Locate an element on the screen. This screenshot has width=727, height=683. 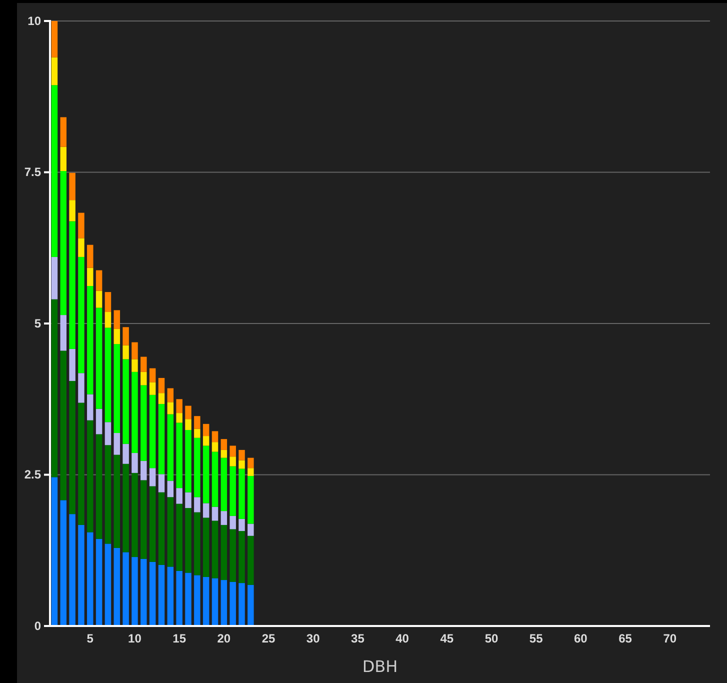
x-axis-title: DBH is located at coordinates (380, 666).